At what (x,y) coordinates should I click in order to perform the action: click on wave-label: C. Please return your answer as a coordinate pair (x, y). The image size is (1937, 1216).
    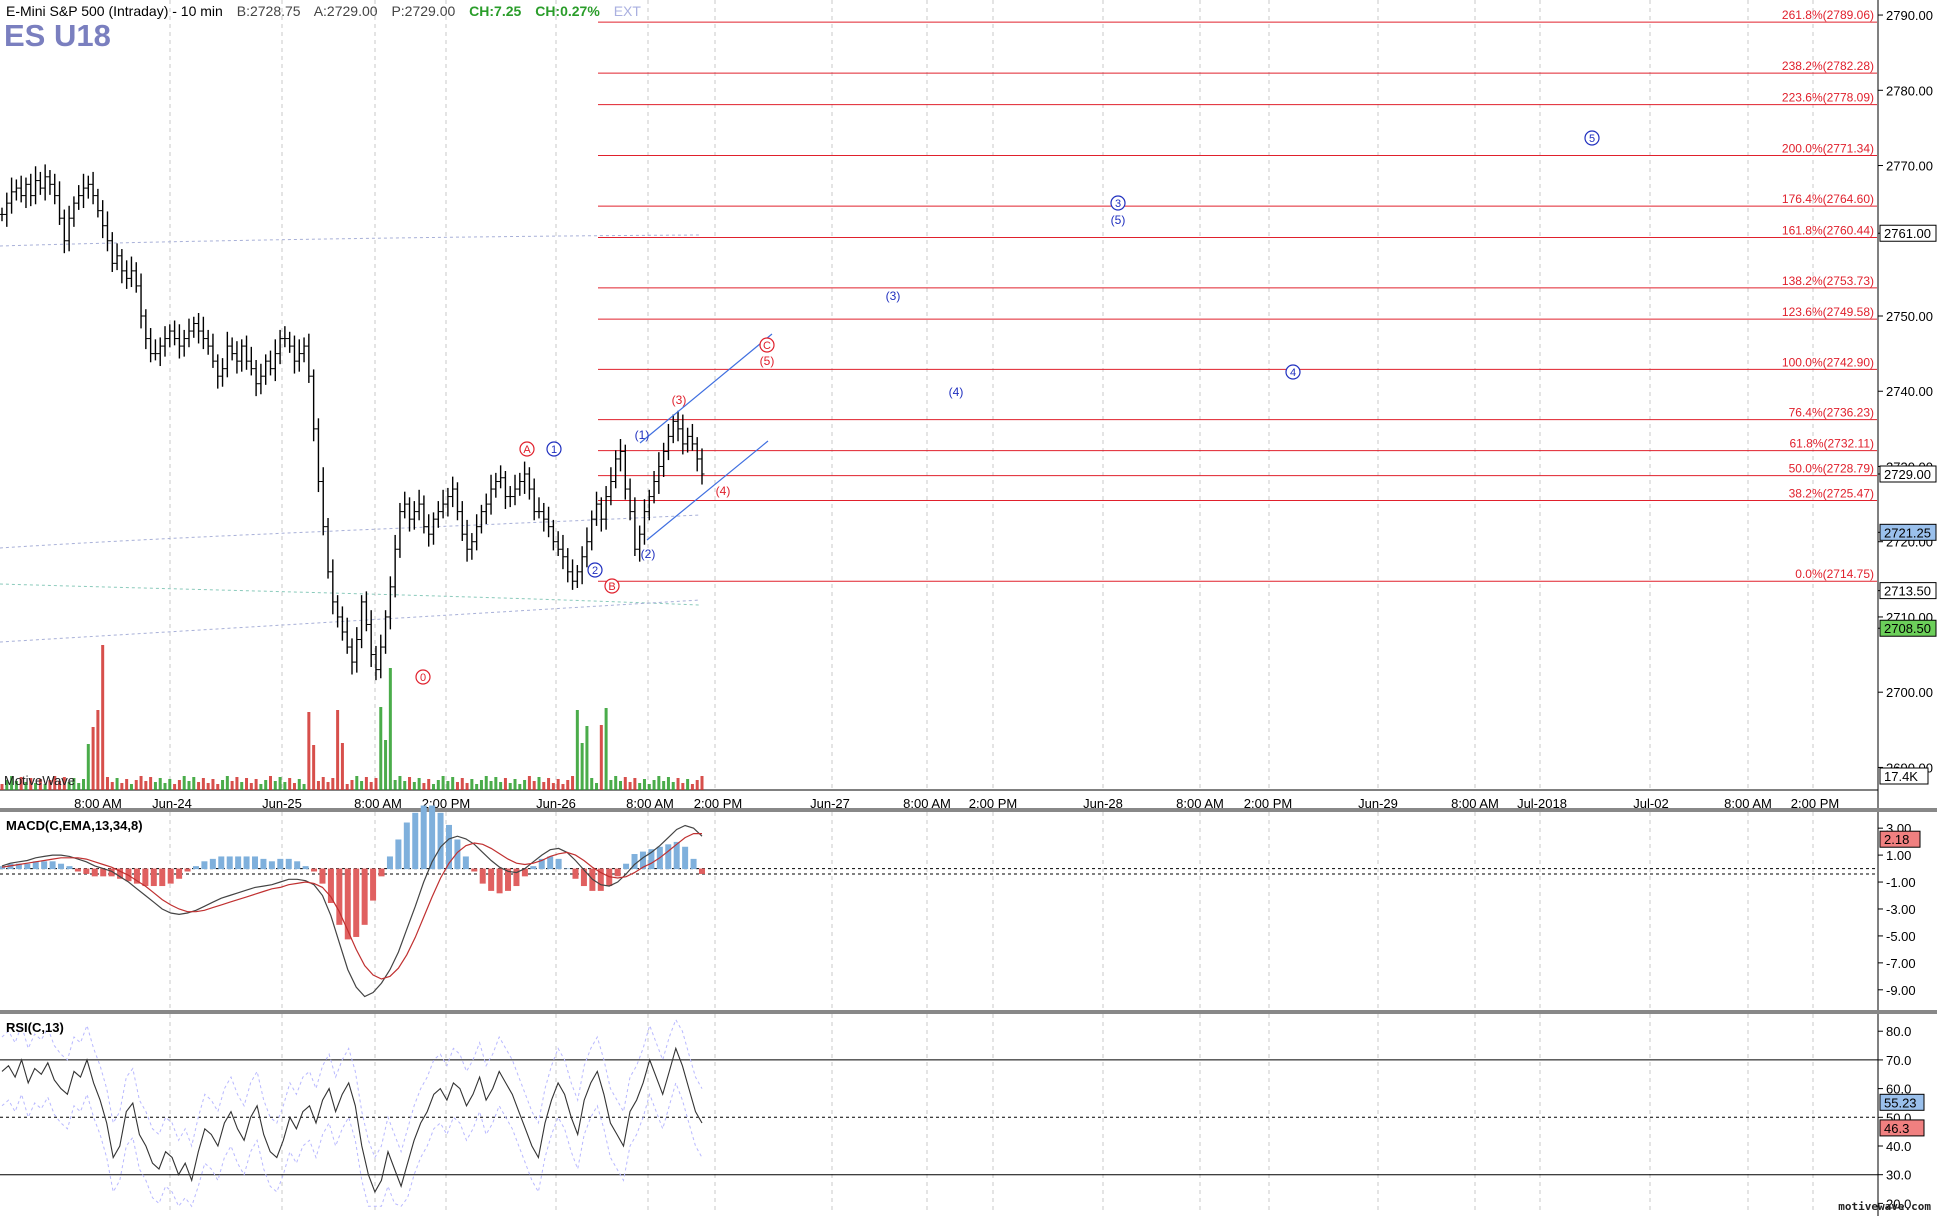
    Looking at the image, I should click on (767, 346).